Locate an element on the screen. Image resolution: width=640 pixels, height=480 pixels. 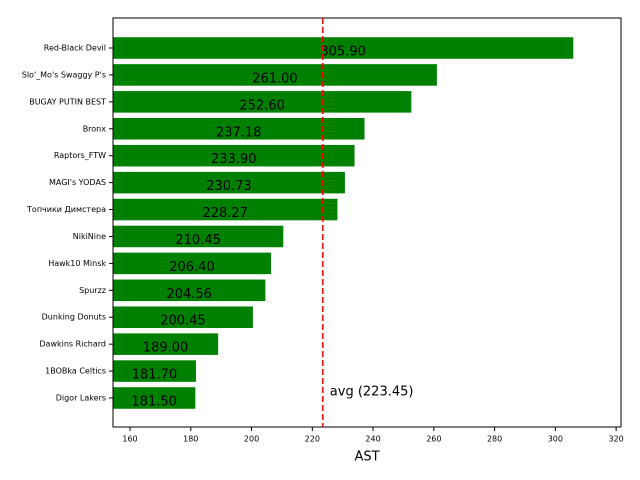
x-axis-label: AST is located at coordinates (366, 457).